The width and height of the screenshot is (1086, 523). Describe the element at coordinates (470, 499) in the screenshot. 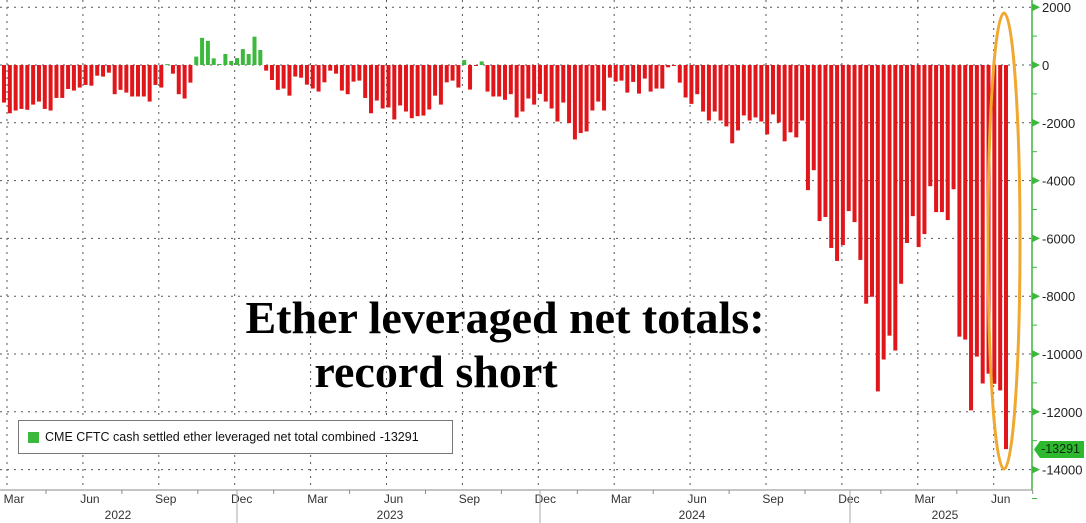

I see `x-month-label: Sep` at that location.